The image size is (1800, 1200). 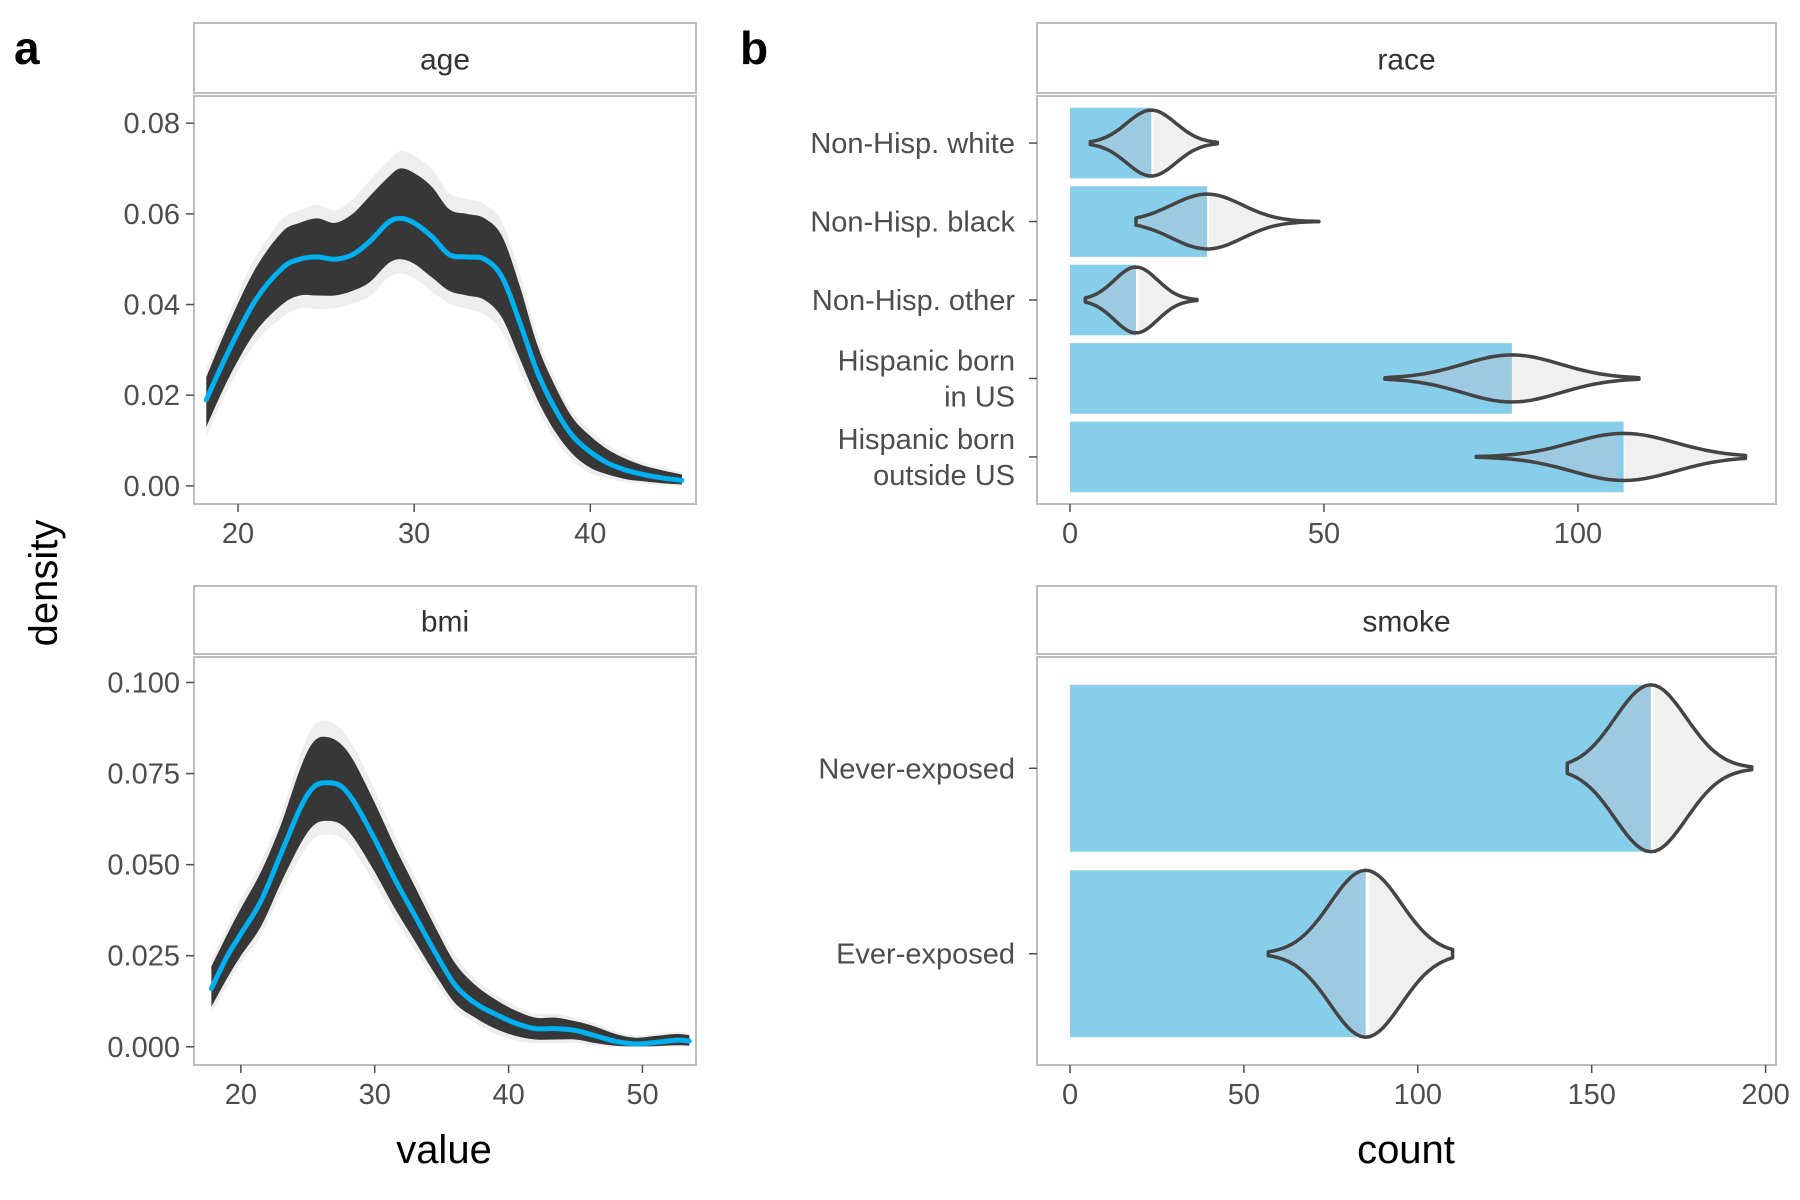 What do you see at coordinates (1418, 1095) in the screenshot?
I see `smoke-x-tick-label: 100` at bounding box center [1418, 1095].